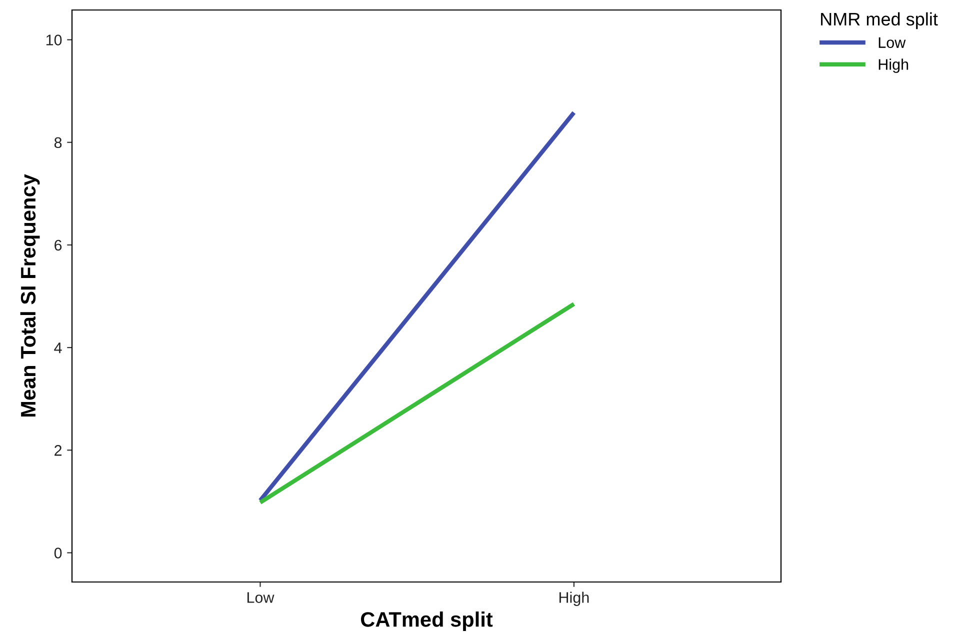  Describe the element at coordinates (54, 40) in the screenshot. I see `y-tick-label: 10` at that location.